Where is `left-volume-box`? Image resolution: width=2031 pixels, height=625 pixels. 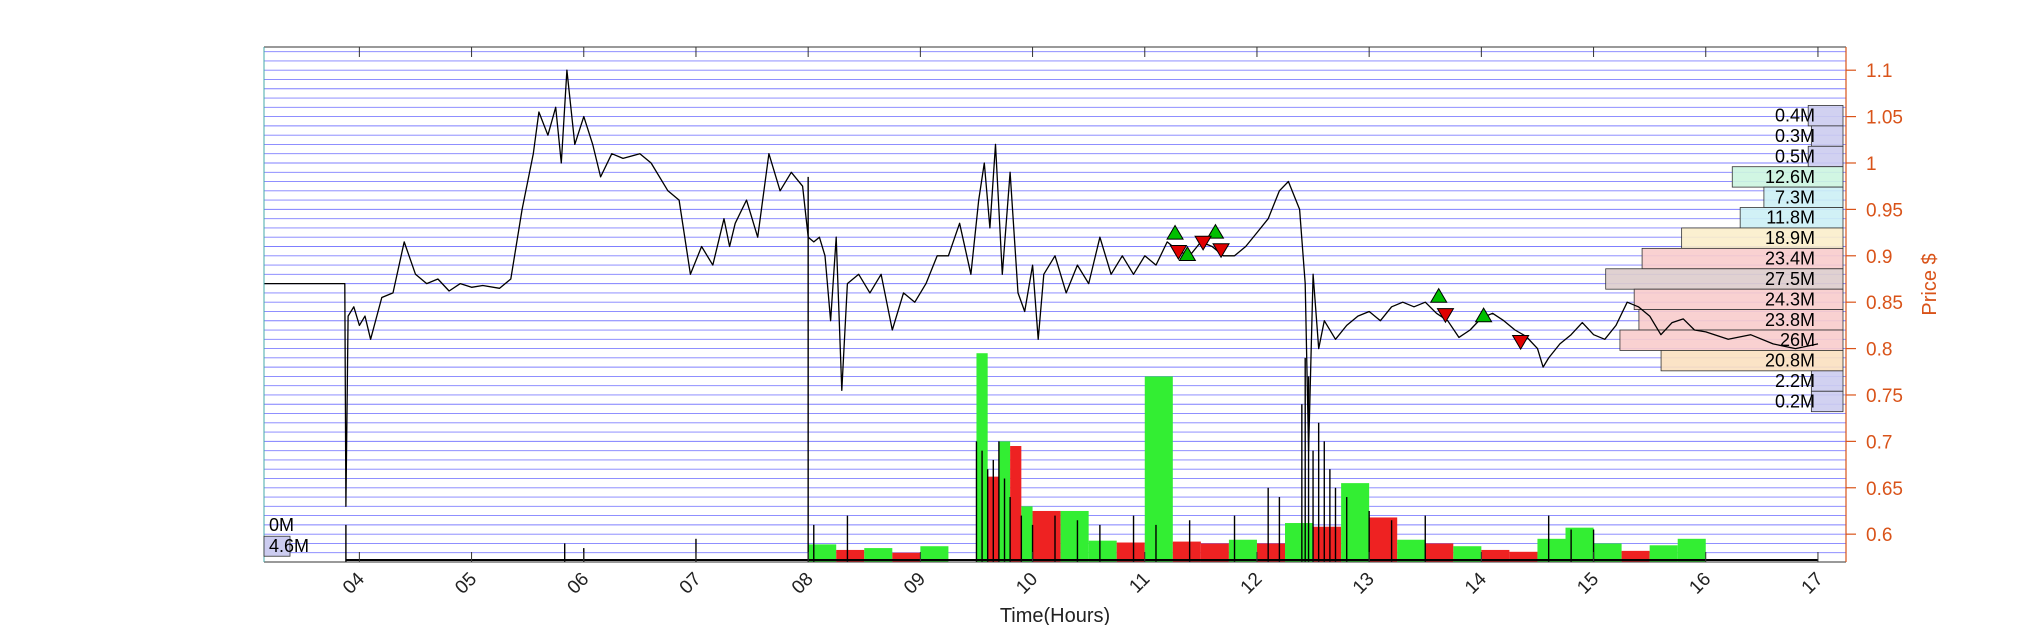
left-volume-box is located at coordinates (277, 546).